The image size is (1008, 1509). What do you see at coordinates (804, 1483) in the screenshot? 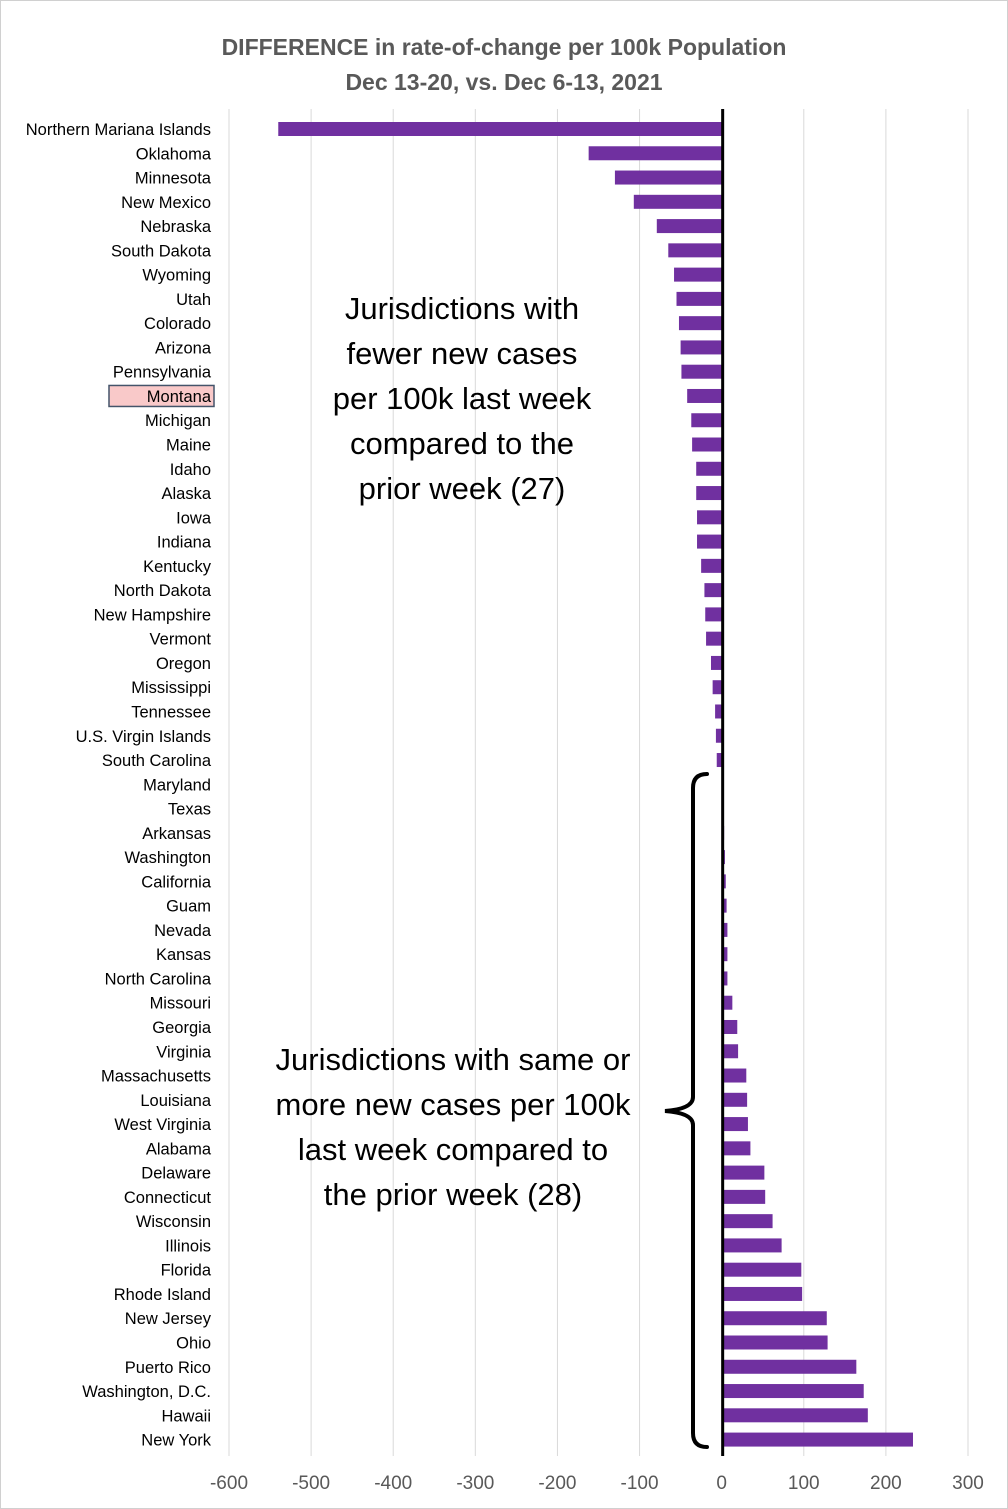
I see `x-tick-label: 100` at bounding box center [804, 1483].